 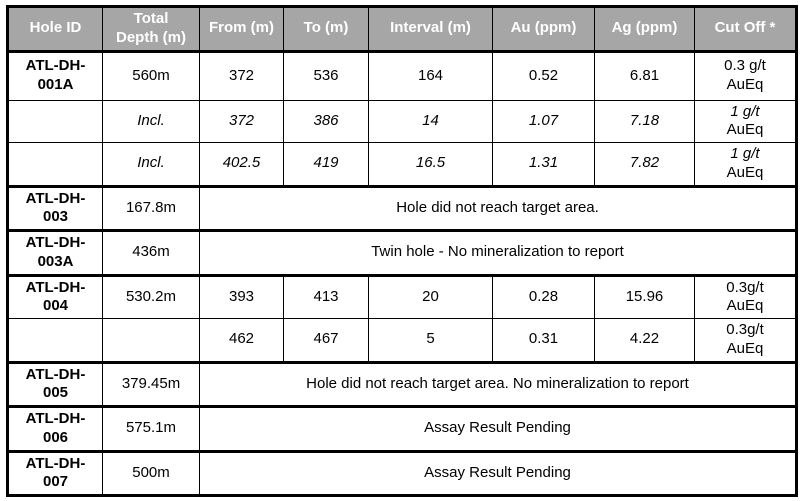 What do you see at coordinates (55, 75) in the screenshot?
I see `hole-id-cell: ATL-DH- 001A` at bounding box center [55, 75].